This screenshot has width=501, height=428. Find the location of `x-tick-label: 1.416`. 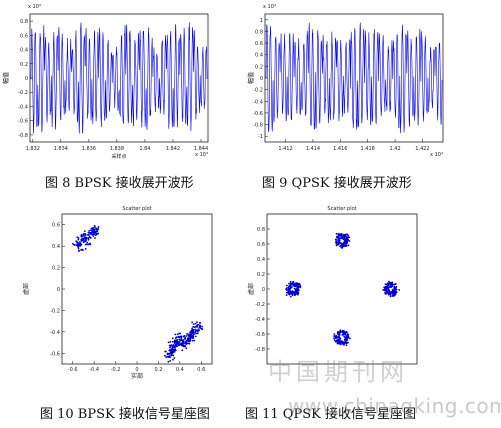

x-tick-label: 1.416 is located at coordinates (340, 149).